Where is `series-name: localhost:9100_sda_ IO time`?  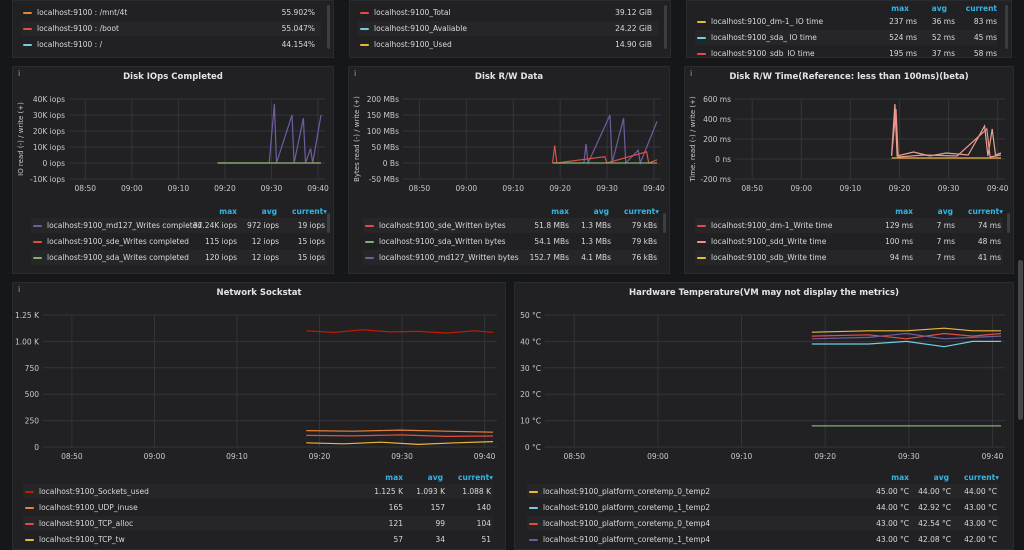 series-name: localhost:9100_sda_ IO time is located at coordinates (764, 37).